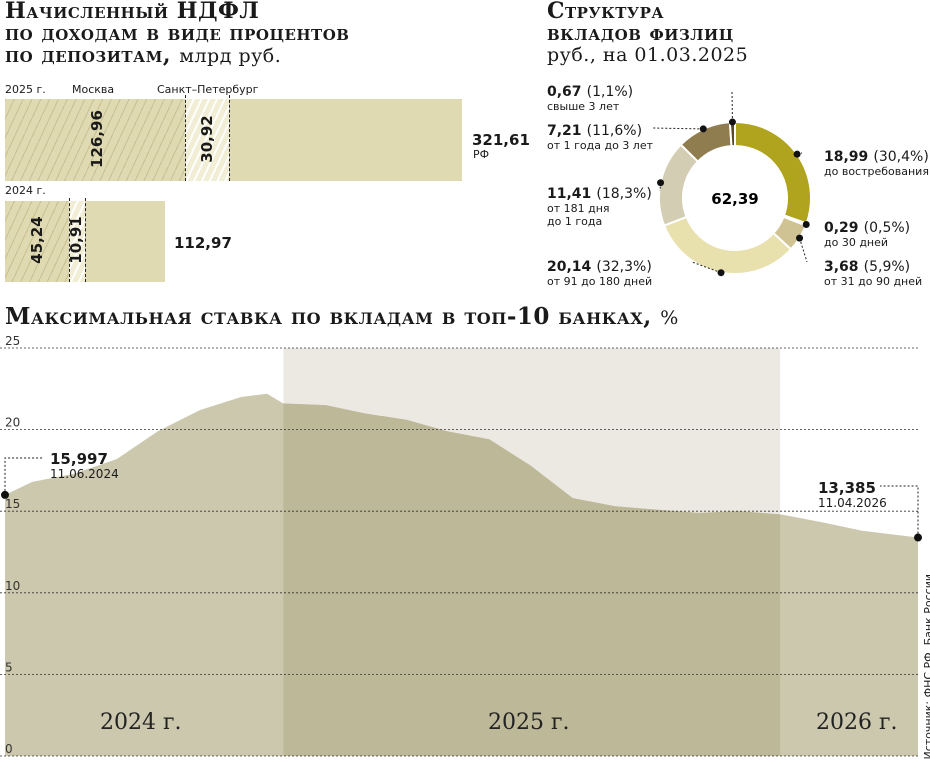 This screenshot has width=930, height=764. Describe the element at coordinates (857, 722) in the screenshot. I see `year-label-2026: 2026 г.` at that location.